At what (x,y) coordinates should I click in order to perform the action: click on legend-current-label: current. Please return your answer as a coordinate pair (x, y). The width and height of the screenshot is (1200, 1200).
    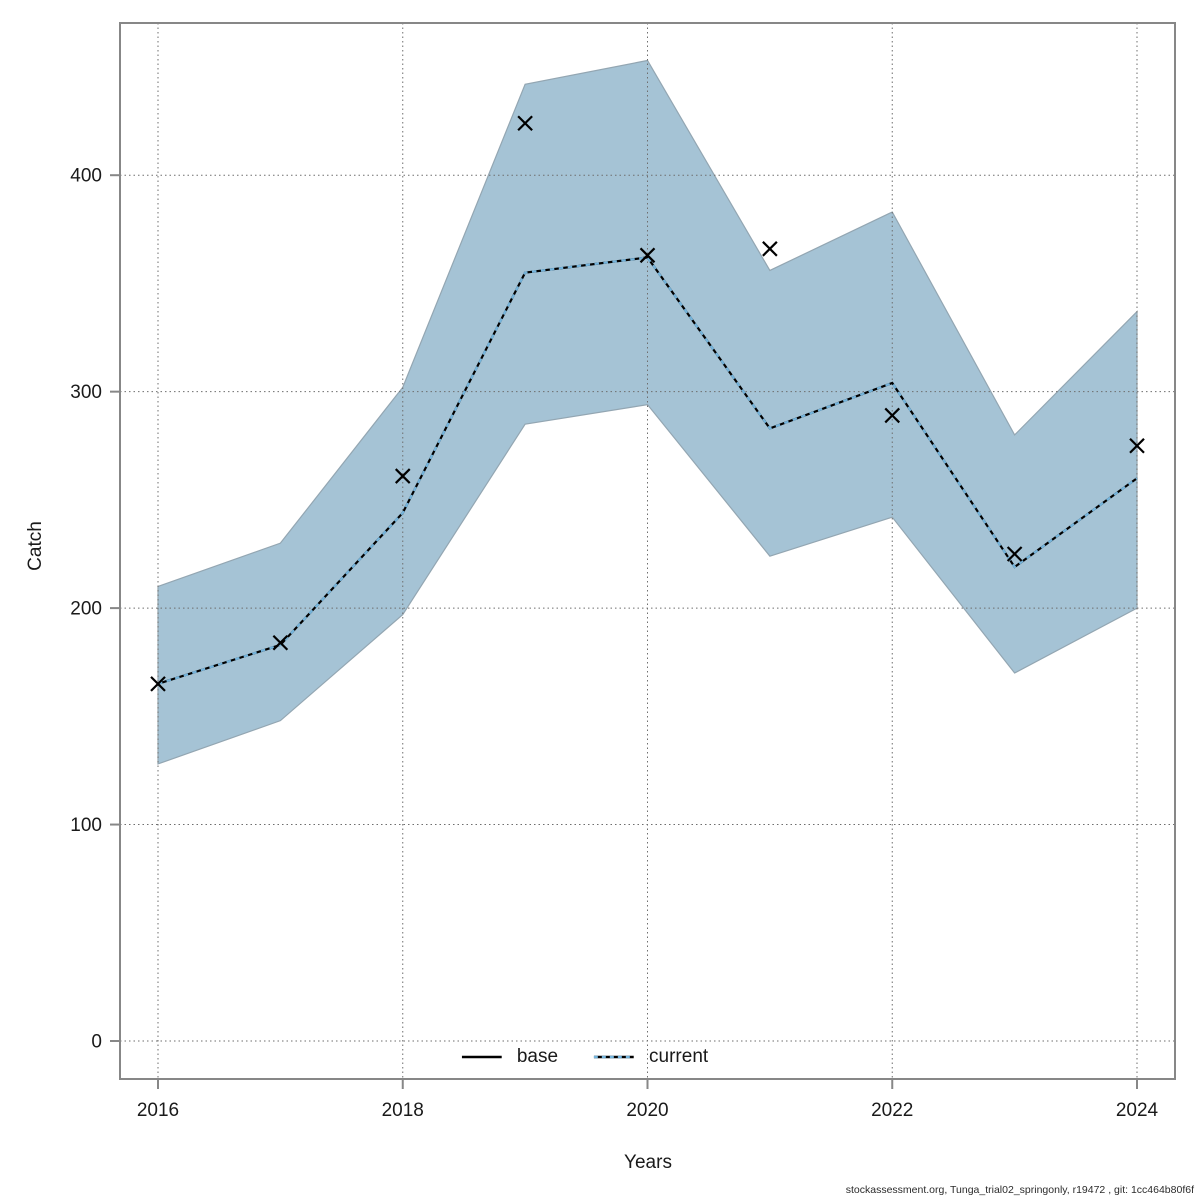
    Looking at the image, I should click on (679, 1056).